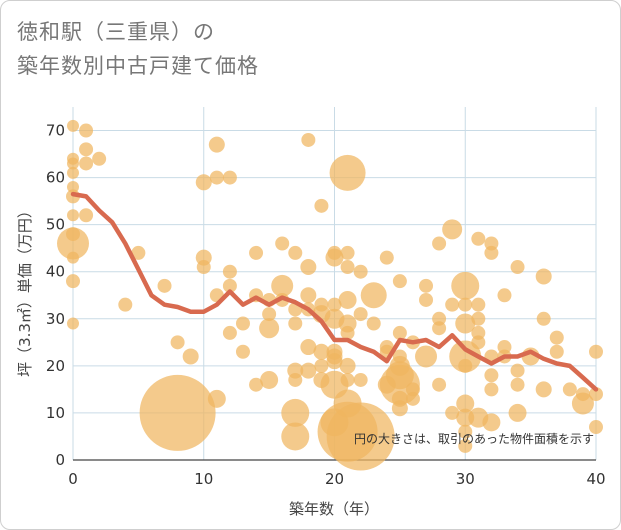  What do you see at coordinates (203, 479) in the screenshot?
I see `x-tick-label: 10` at bounding box center [203, 479].